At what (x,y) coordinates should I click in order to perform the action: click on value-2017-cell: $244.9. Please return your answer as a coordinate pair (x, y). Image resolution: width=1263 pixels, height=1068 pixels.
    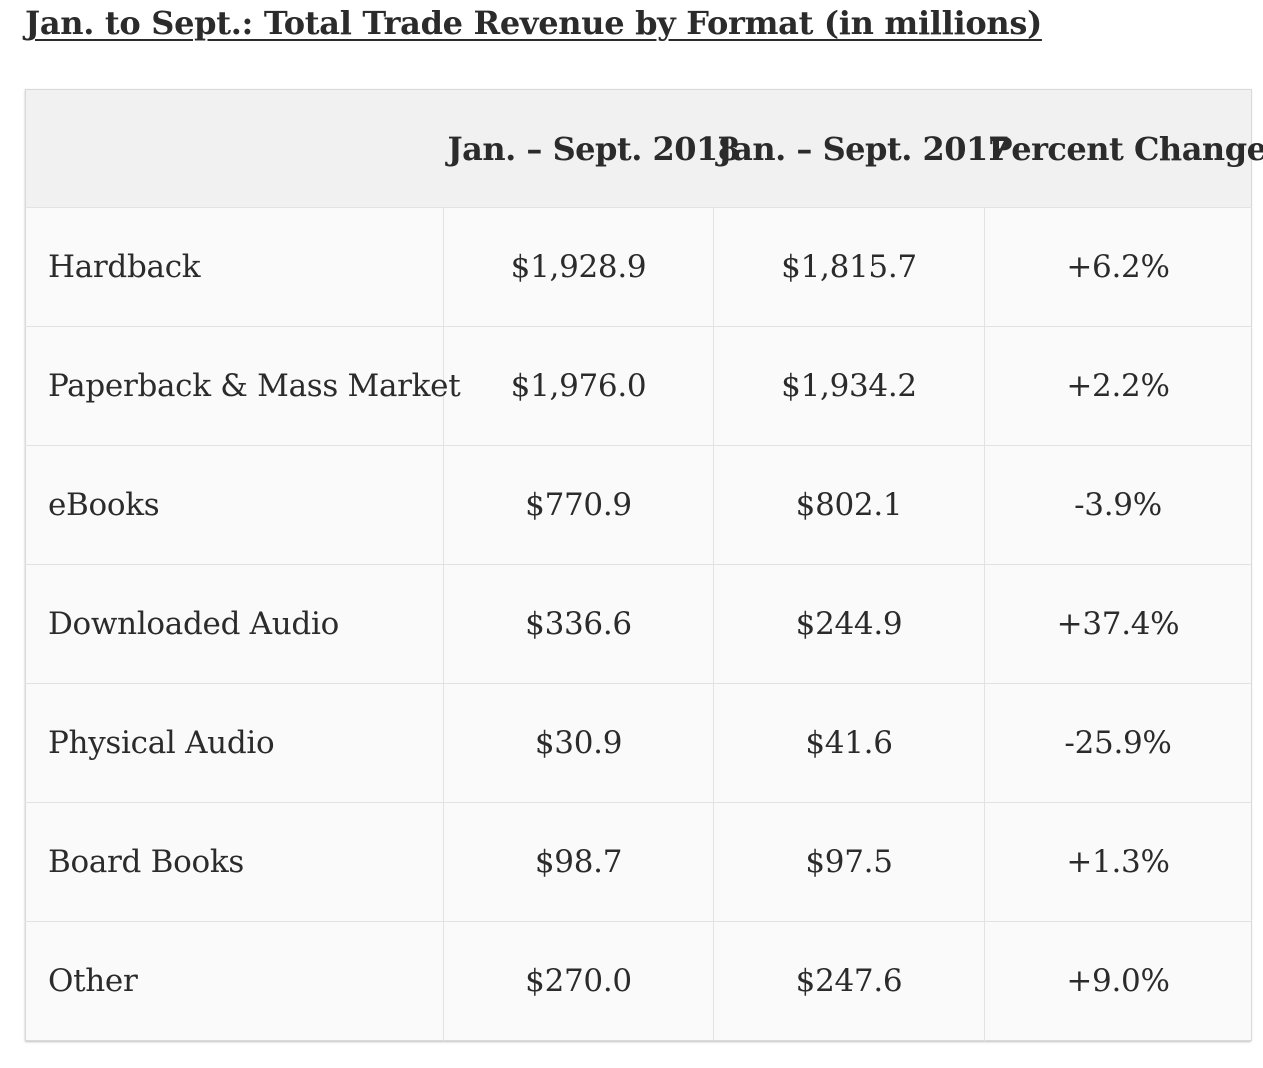
    Looking at the image, I should click on (849, 624).